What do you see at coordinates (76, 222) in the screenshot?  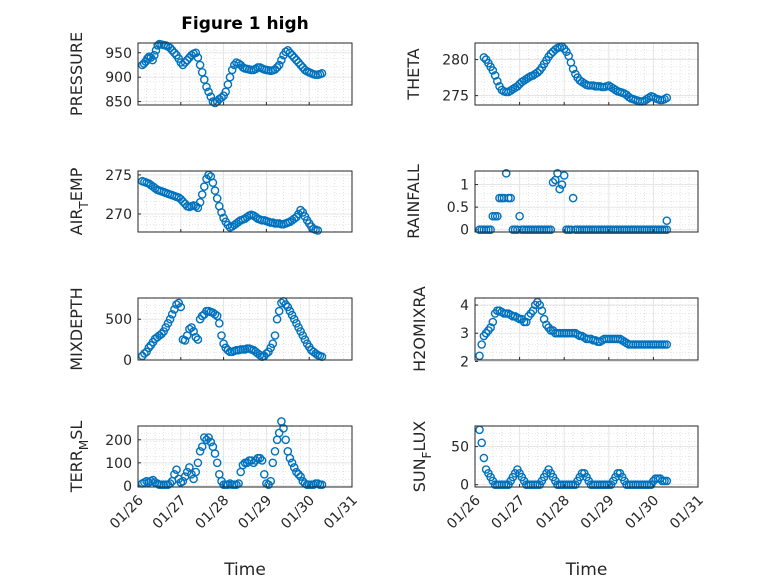 I see `y-label-main: AIR` at bounding box center [76, 222].